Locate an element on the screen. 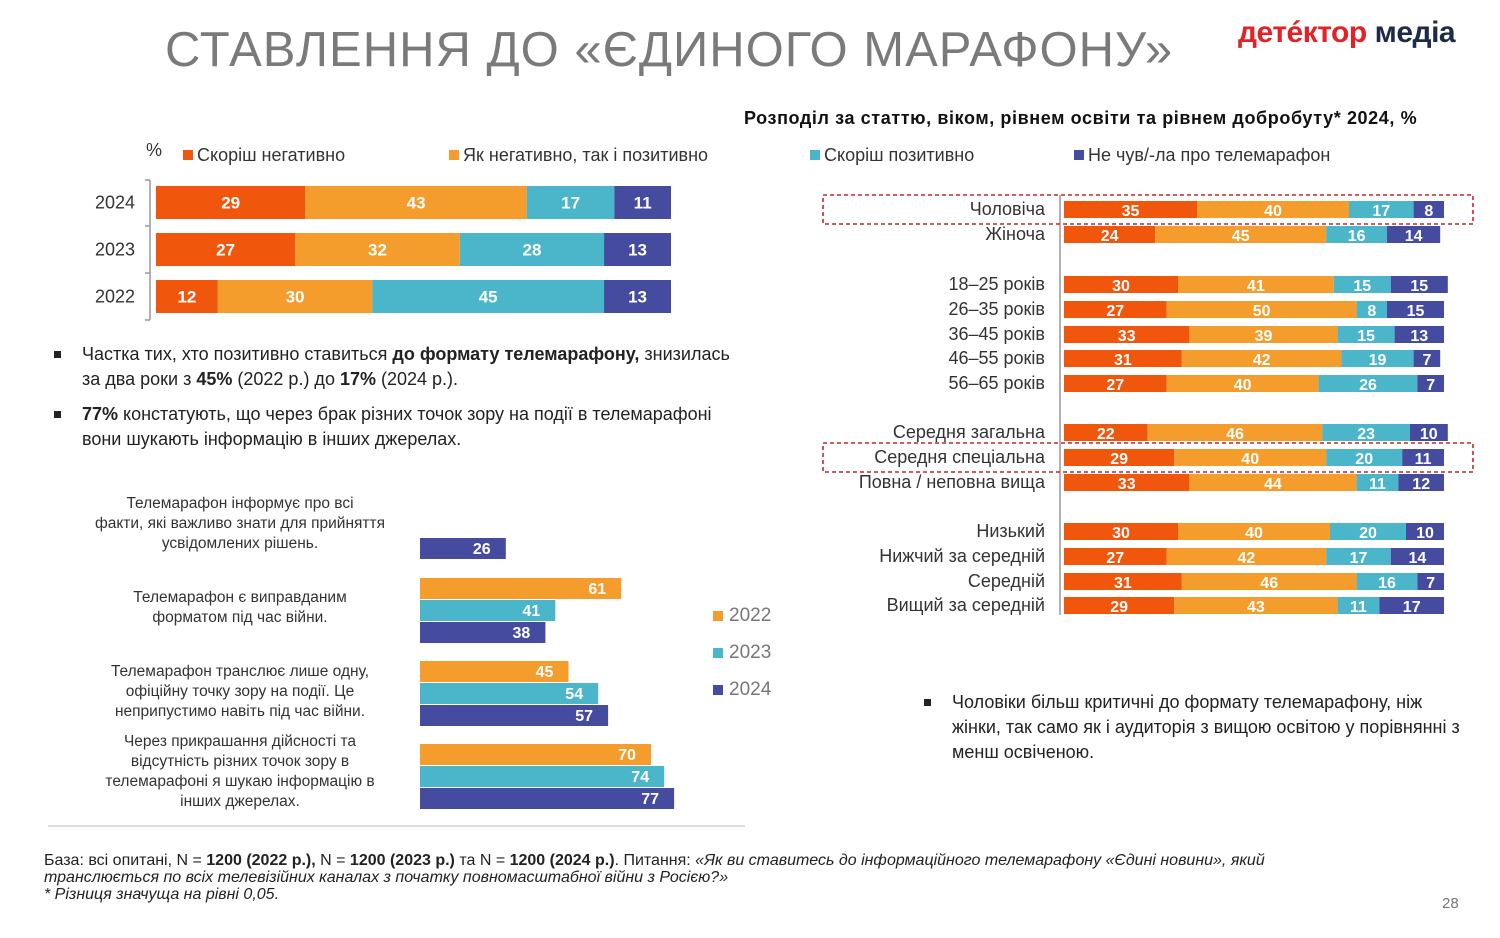 The width and height of the screenshot is (1500, 938). data-label: 29 is located at coordinates (1119, 607).